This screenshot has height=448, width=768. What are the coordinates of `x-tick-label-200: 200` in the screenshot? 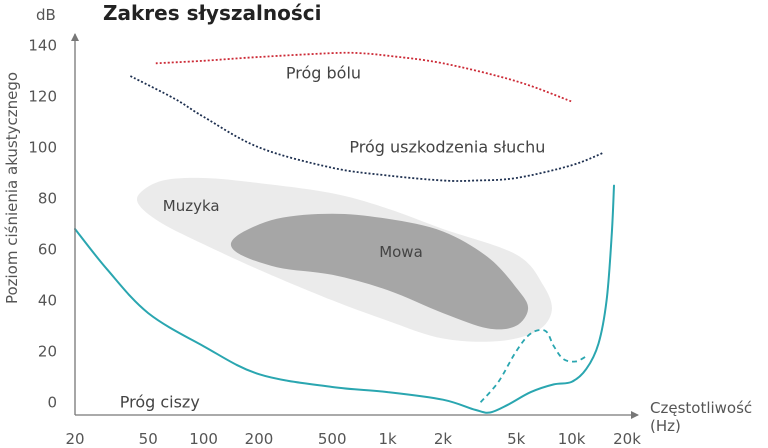 It's located at (259, 439).